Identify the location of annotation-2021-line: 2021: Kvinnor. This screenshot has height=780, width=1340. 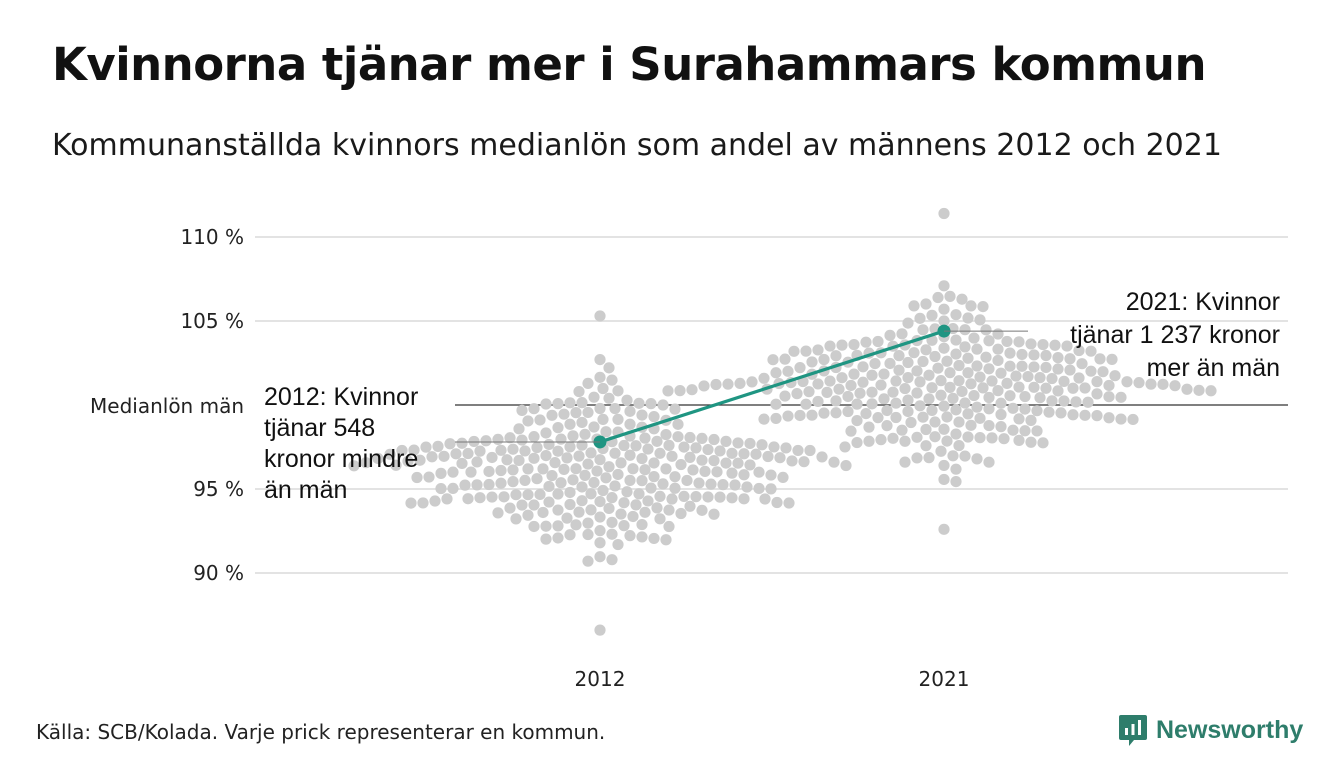
(1203, 302).